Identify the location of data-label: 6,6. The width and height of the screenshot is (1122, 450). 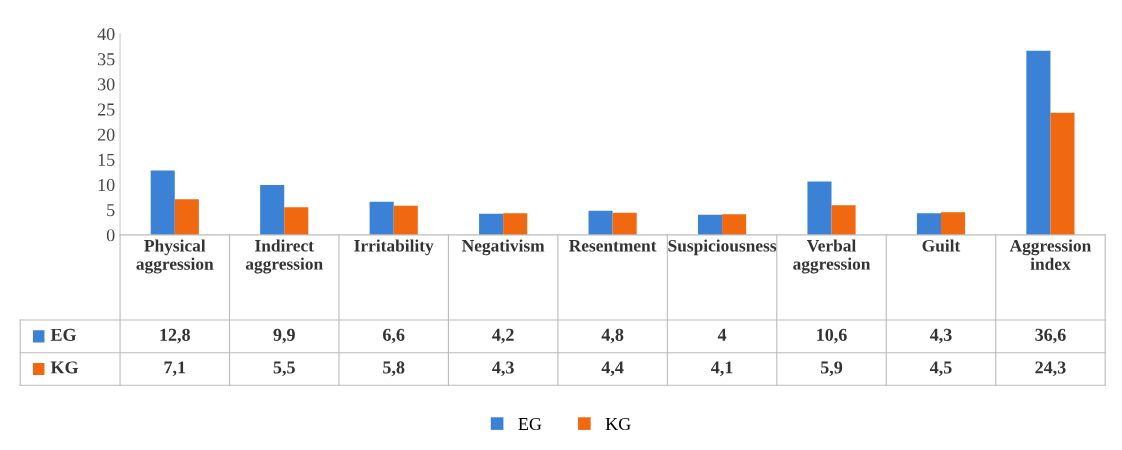
(394, 336).